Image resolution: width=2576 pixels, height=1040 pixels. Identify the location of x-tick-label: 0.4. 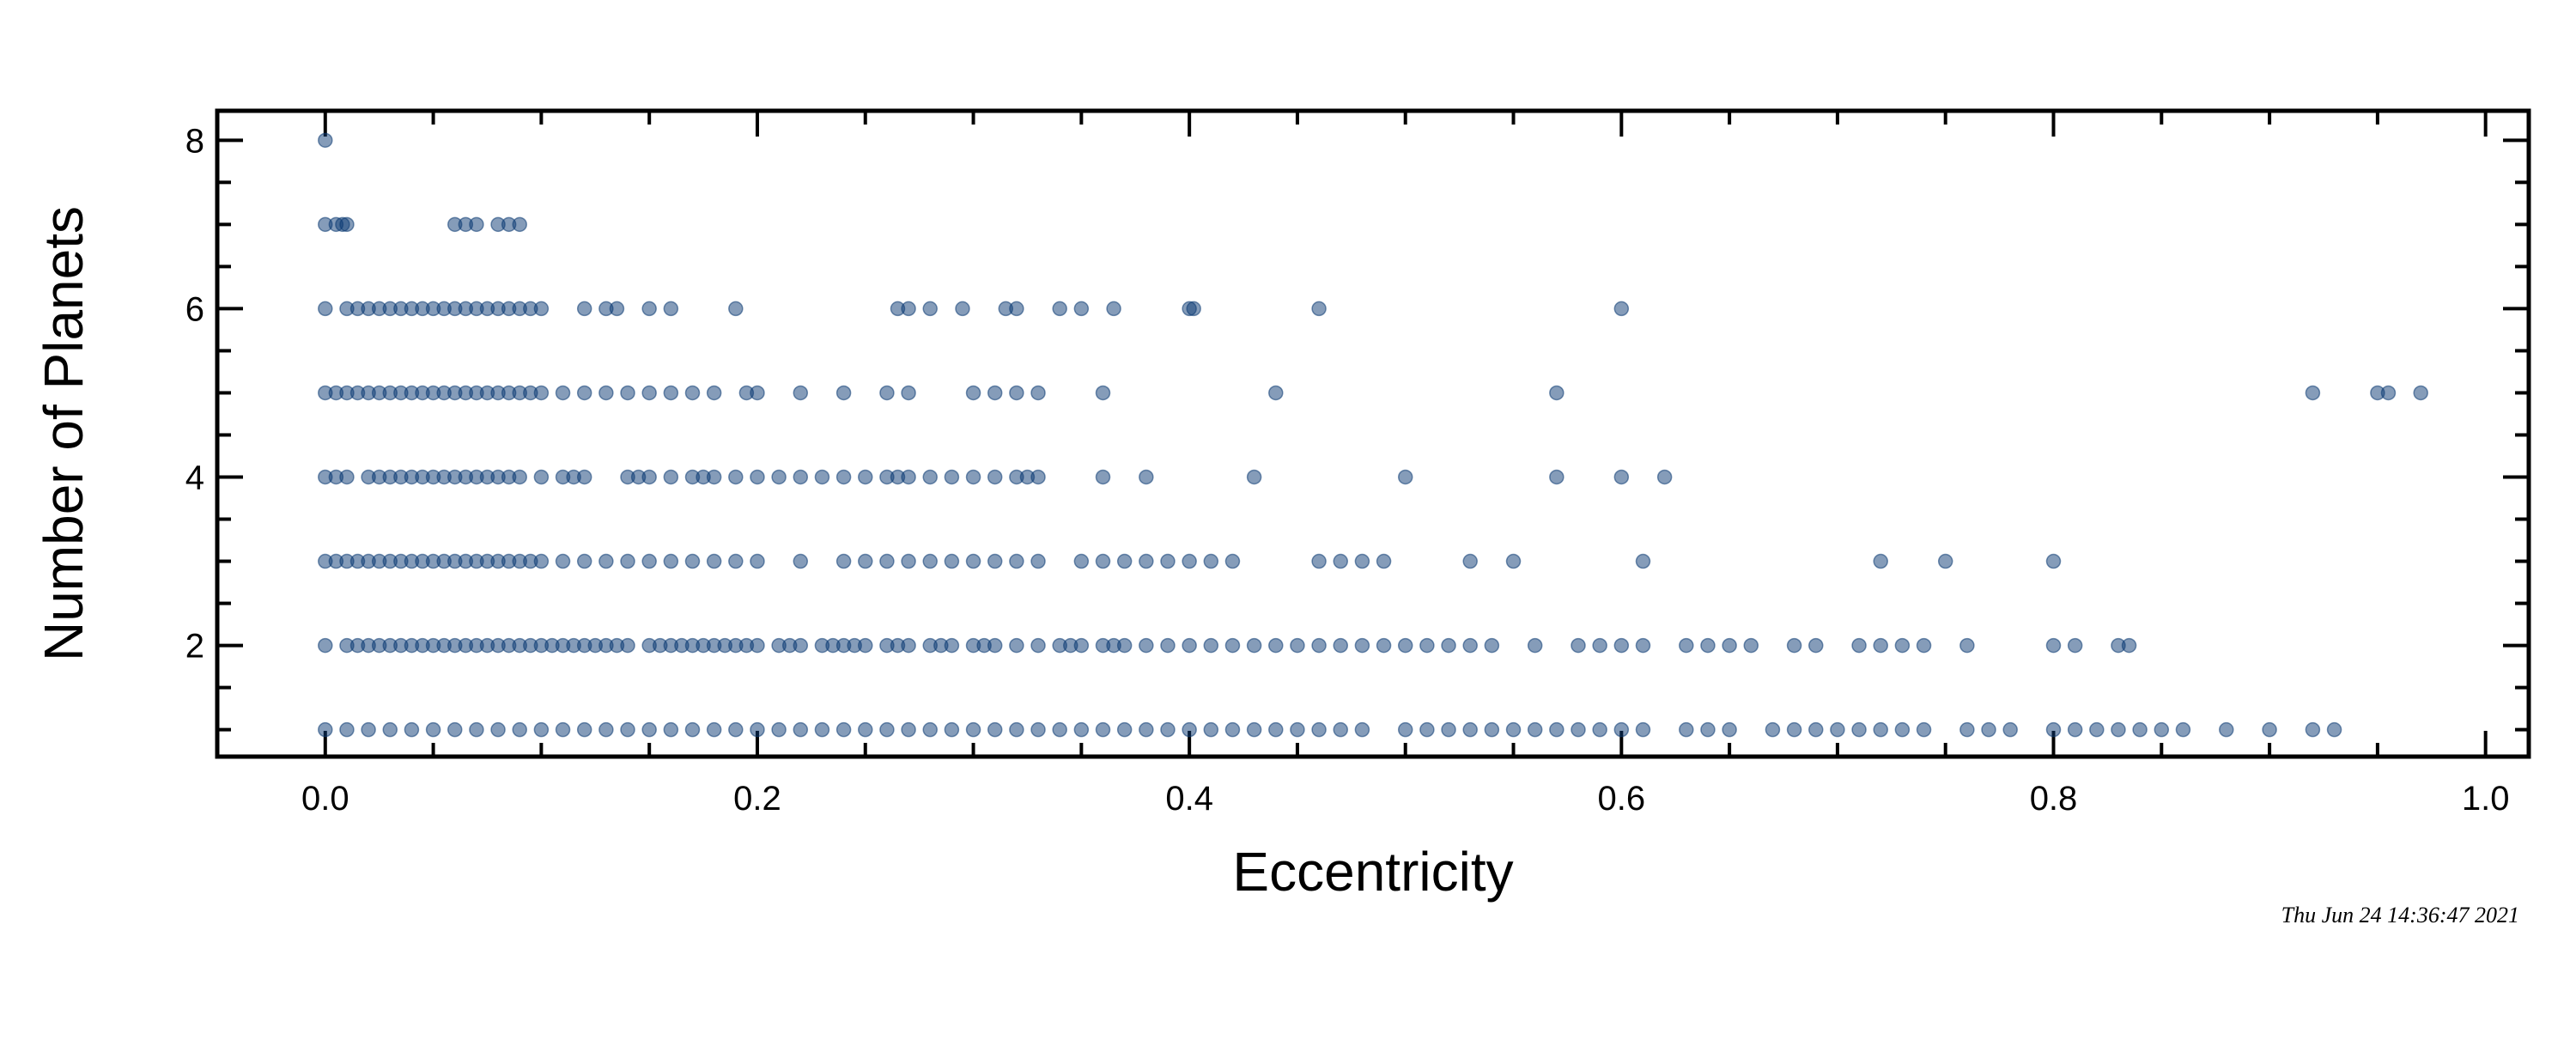
(1189, 799).